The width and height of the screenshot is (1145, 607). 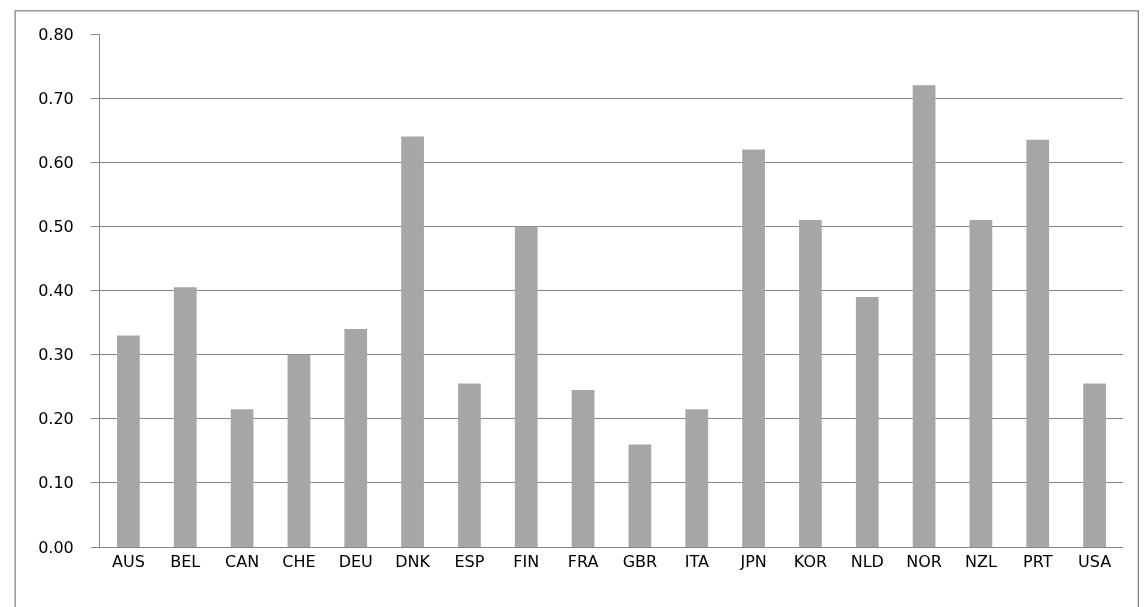 I want to click on x-tick-label: USA, so click(x=1095, y=562).